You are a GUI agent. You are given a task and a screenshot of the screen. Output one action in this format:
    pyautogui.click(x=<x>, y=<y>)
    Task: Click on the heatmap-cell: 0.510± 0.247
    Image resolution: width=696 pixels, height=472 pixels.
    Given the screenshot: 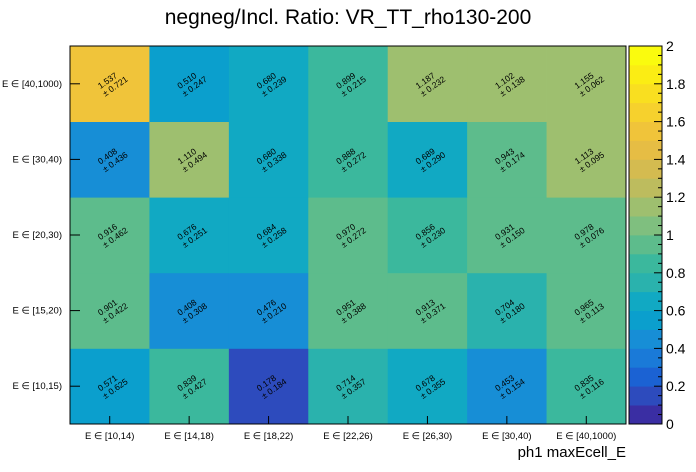 What is the action you would take?
    pyautogui.click(x=189, y=84)
    